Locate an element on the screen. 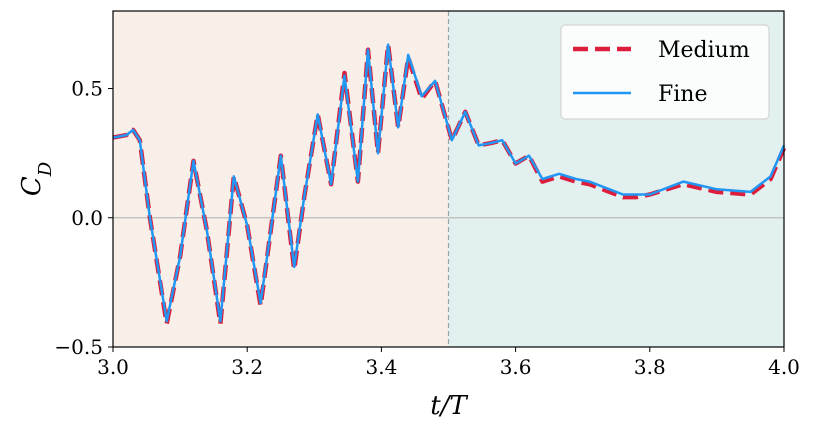  x-axis-label: t/T is located at coordinates (449, 406).